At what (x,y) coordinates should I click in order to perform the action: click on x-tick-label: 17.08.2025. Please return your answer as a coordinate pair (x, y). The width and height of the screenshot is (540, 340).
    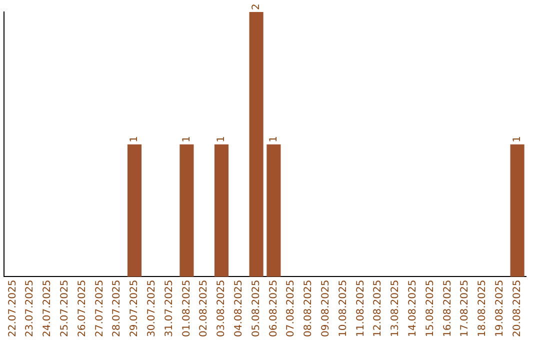
    Looking at the image, I should click on (465, 309).